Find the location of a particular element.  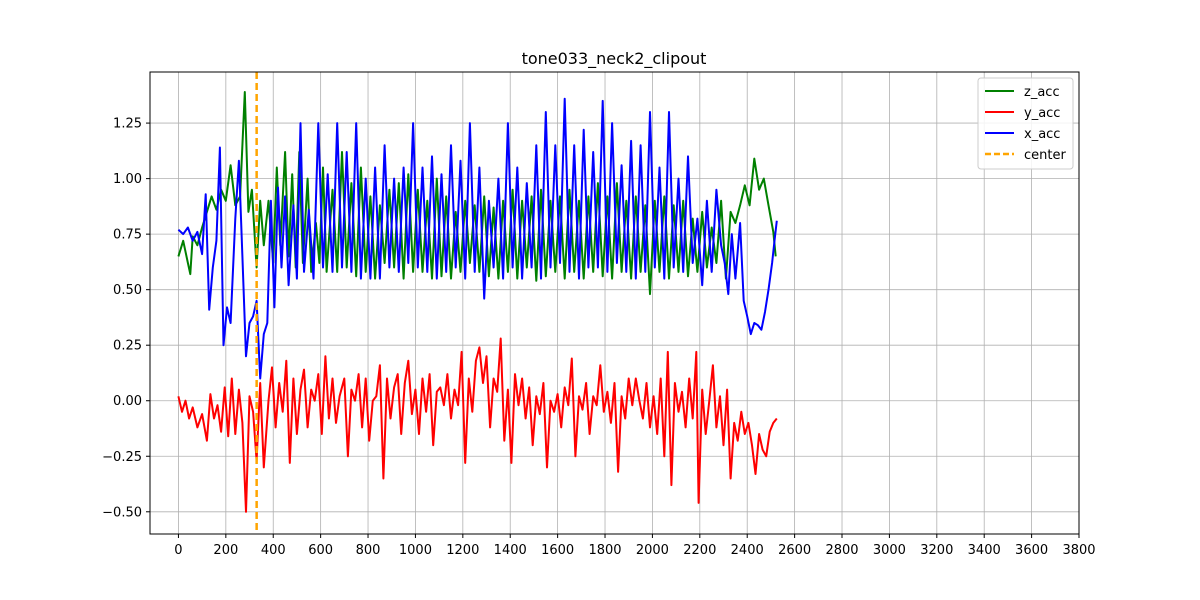

x-tick-label: 2400 is located at coordinates (747, 550).